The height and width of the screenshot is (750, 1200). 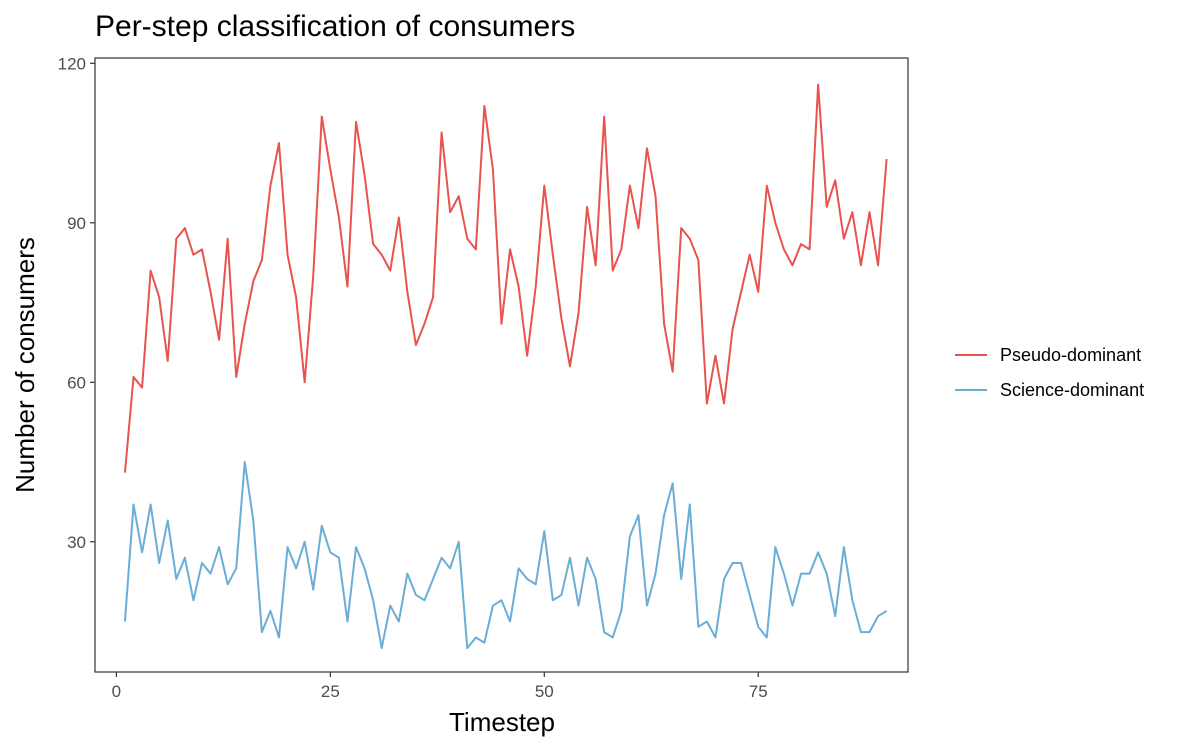 What do you see at coordinates (440, 686) in the screenshot?
I see `x-axis: 0 25 50 75` at bounding box center [440, 686].